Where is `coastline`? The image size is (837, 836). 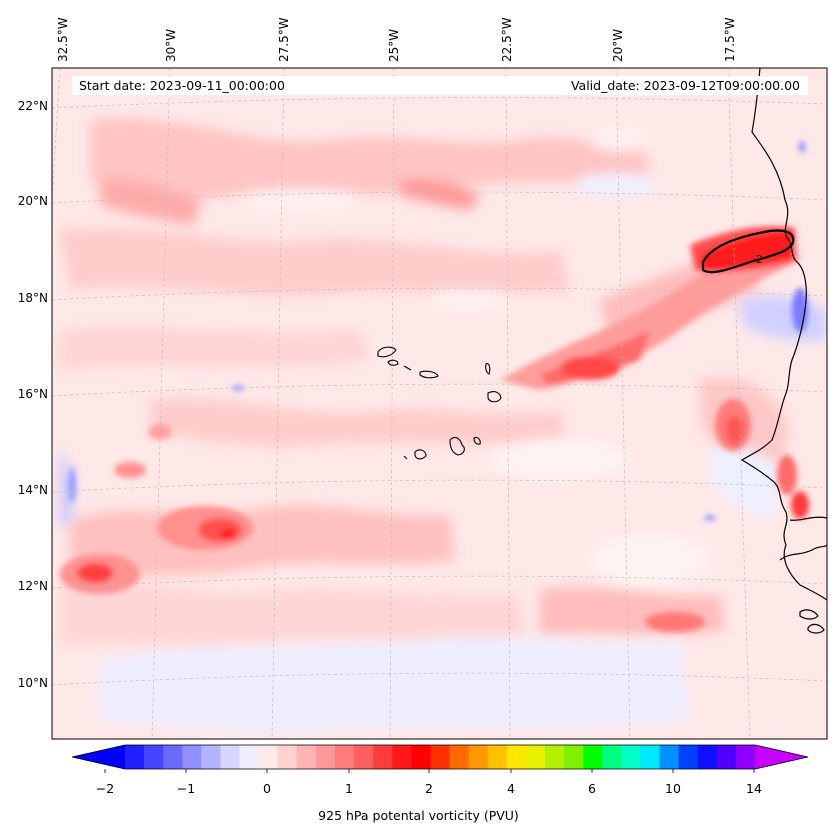 coastline is located at coordinates (783, 351).